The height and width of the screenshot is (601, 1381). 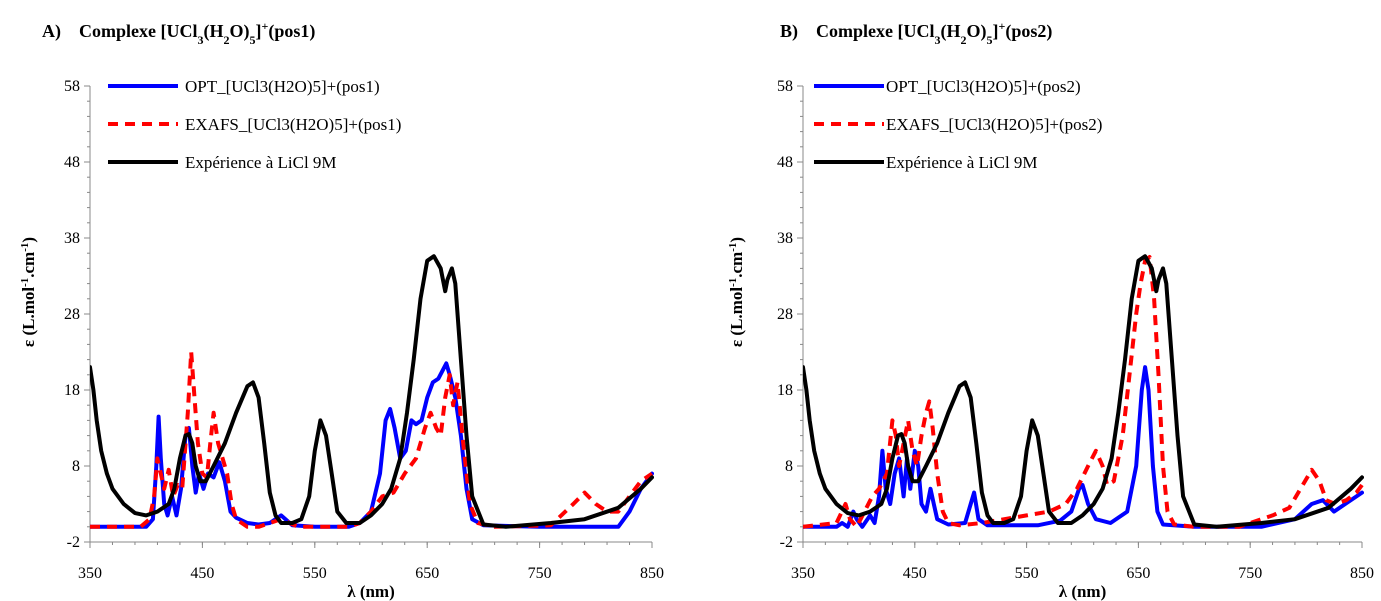 I want to click on legend-entry: OPT_[UCl3(H2O)5]+(pos1), so click(x=282, y=86).